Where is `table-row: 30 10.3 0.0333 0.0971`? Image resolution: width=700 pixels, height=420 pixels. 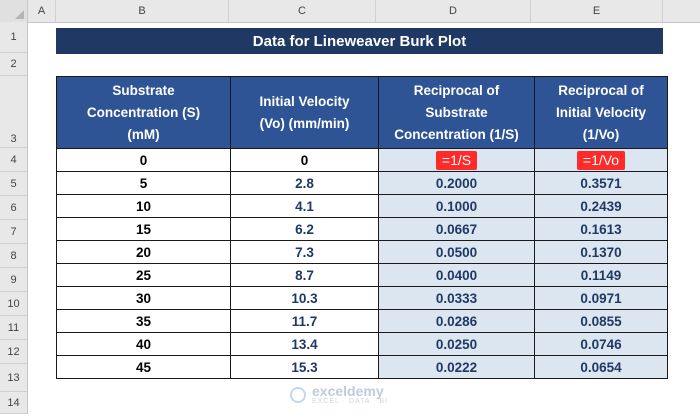
table-row: 30 10.3 0.0333 0.0971 is located at coordinates (362, 298).